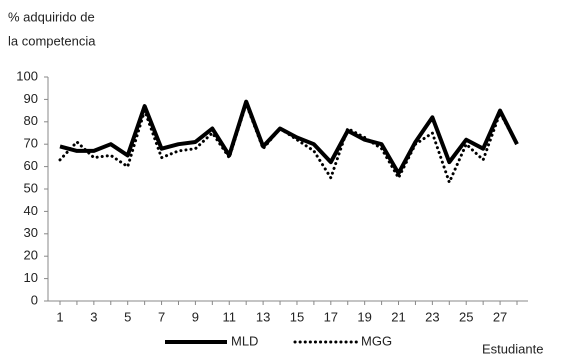 This screenshot has height=363, width=576. I want to click on y-tick-label: 0, so click(34, 299).